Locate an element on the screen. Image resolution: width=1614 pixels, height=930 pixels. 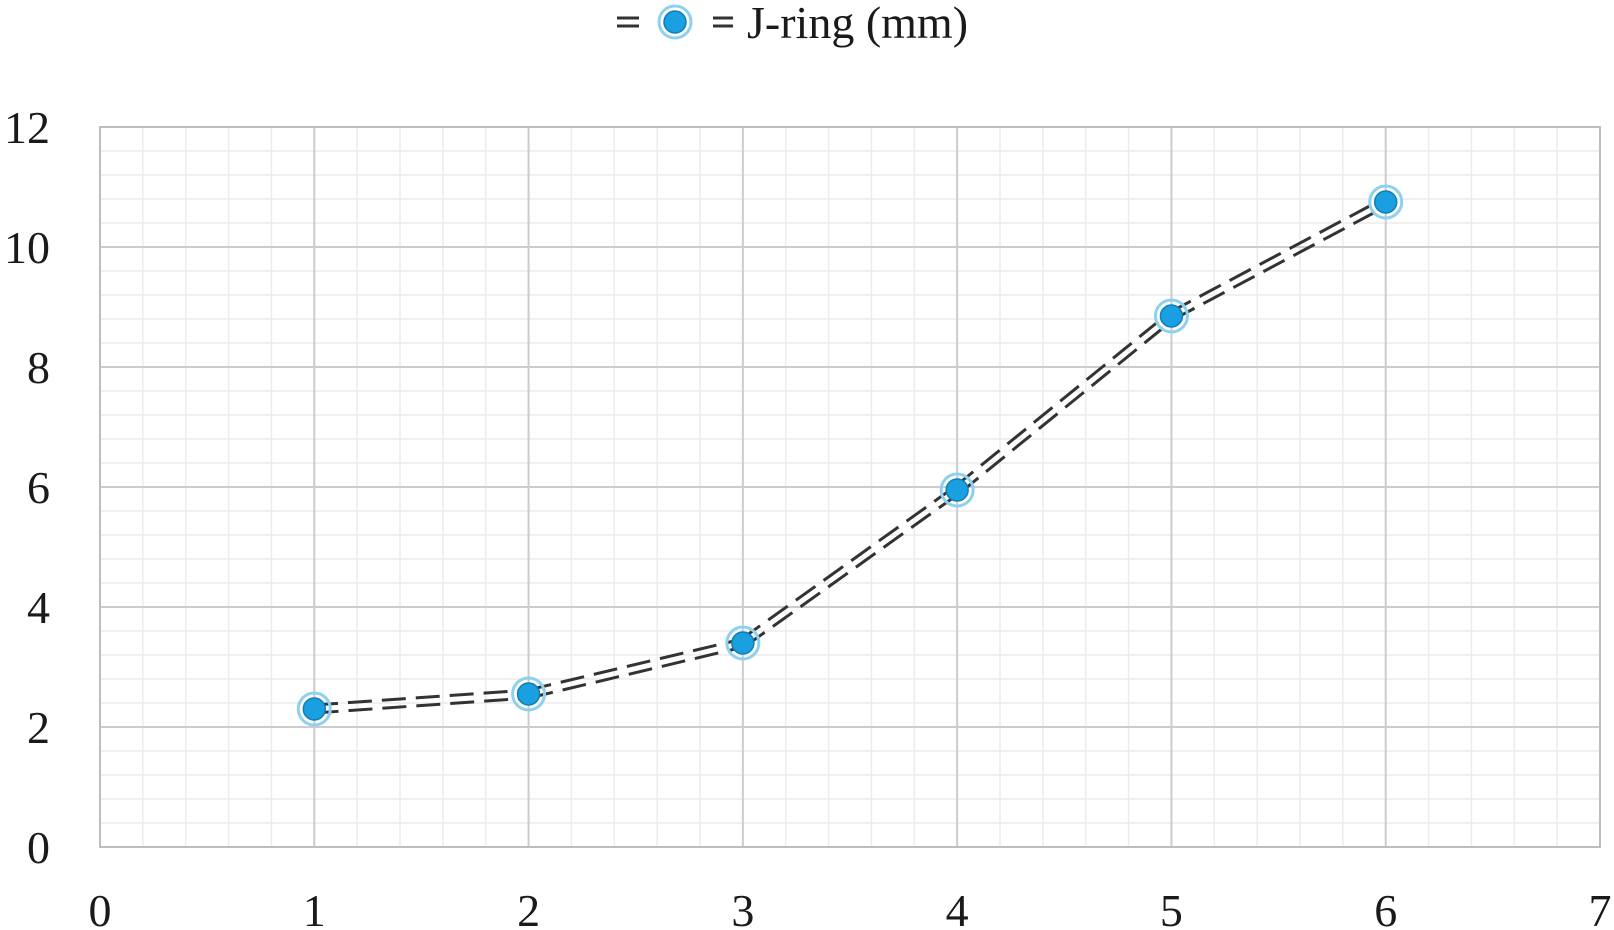
x-tick-label: 4 is located at coordinates (957, 907).